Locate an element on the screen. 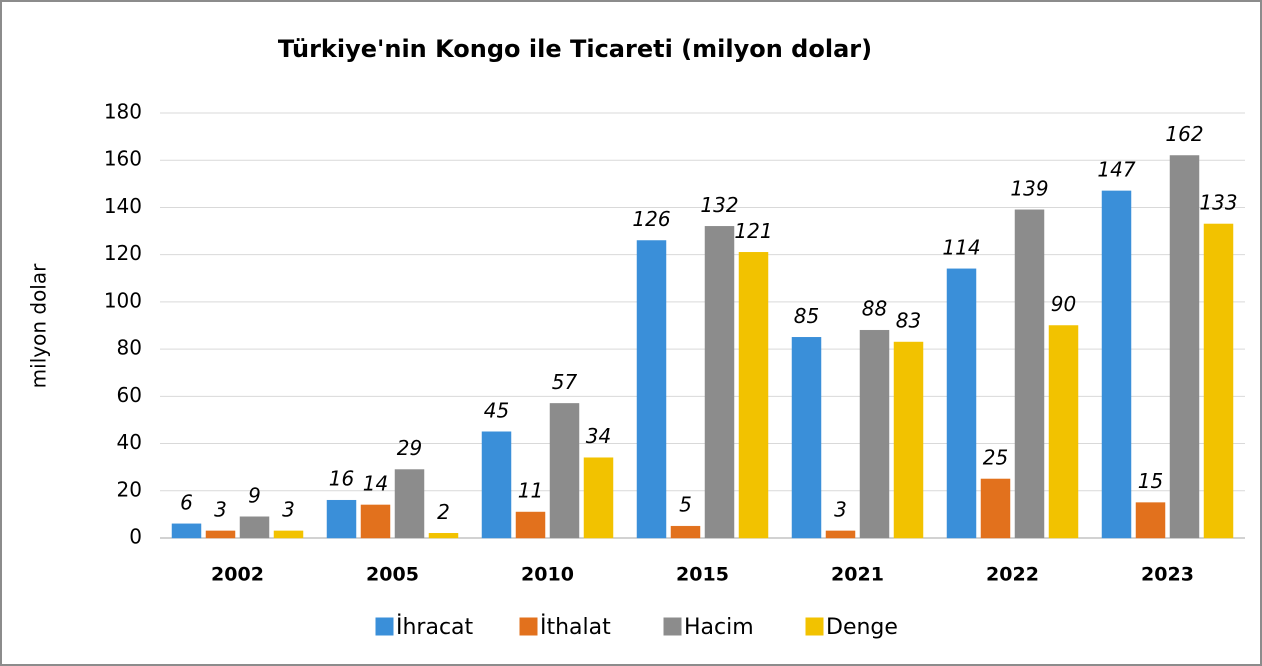 This screenshot has width=1262, height=666. data-label: 14 is located at coordinates (375, 483).